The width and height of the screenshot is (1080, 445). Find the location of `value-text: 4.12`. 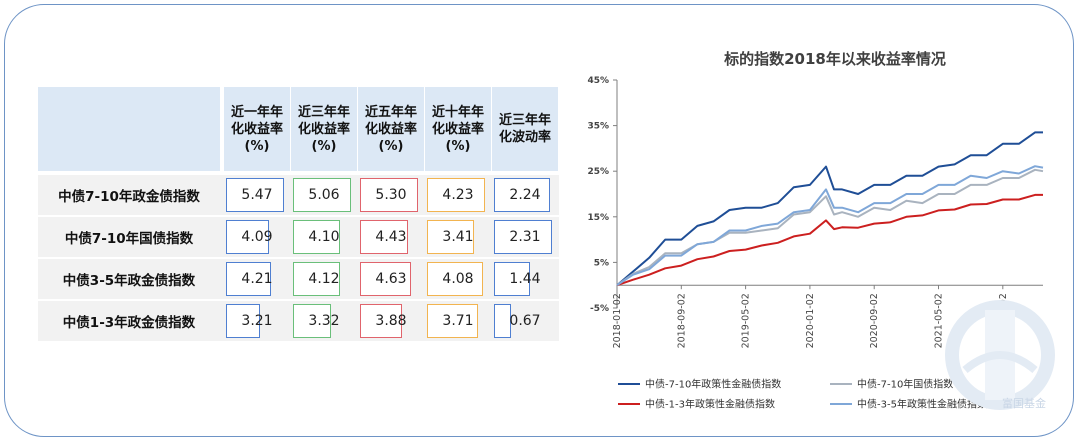

value-text: 4.12 is located at coordinates (324, 279).